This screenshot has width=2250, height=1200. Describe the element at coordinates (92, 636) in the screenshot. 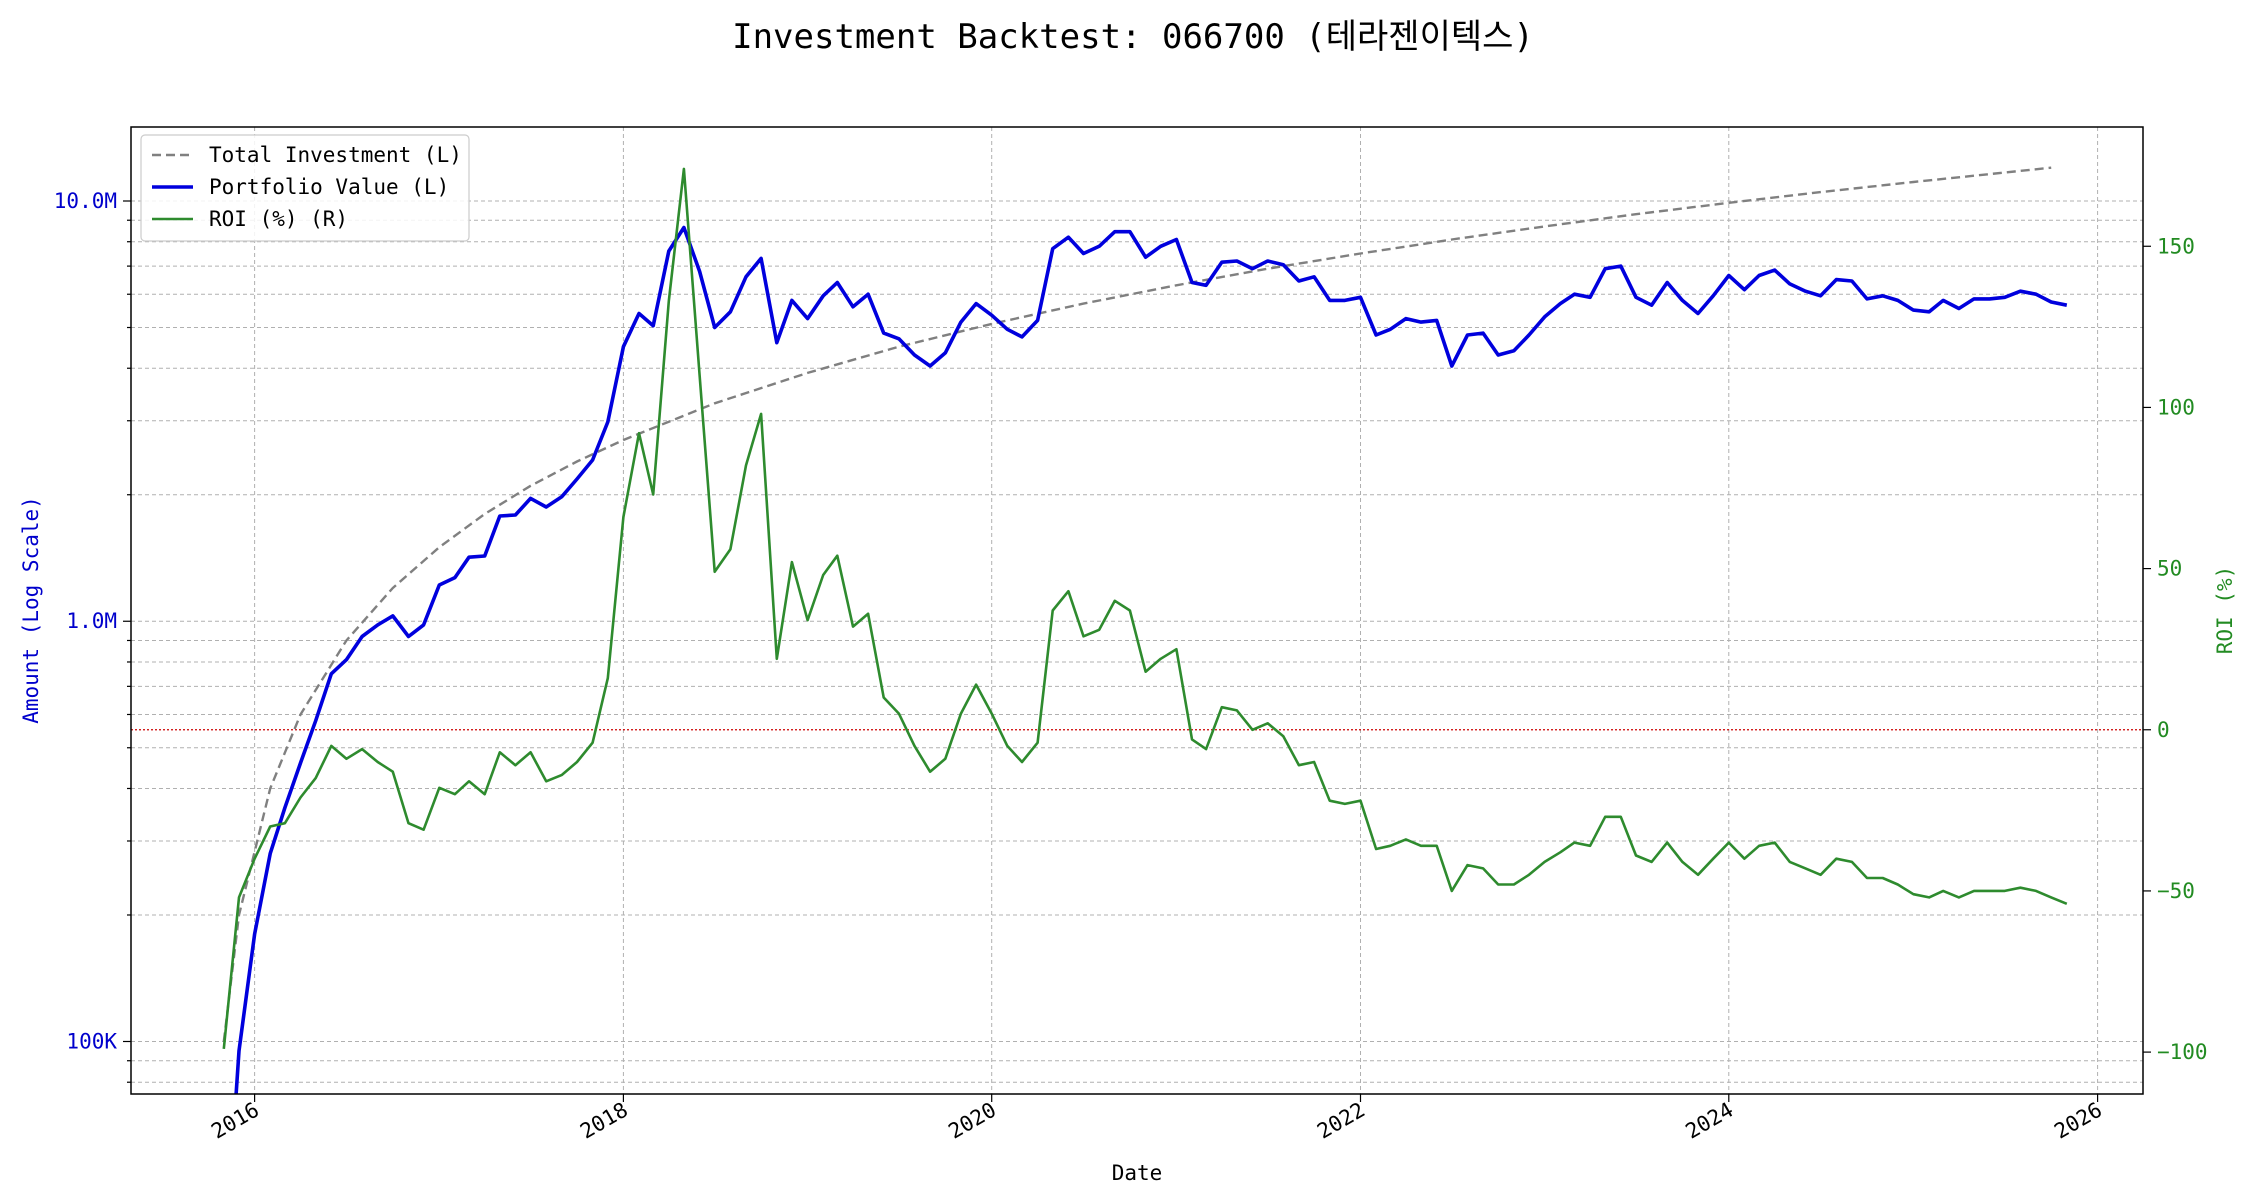

I see `left-axis: 100K 1.0M 10.0M` at that location.